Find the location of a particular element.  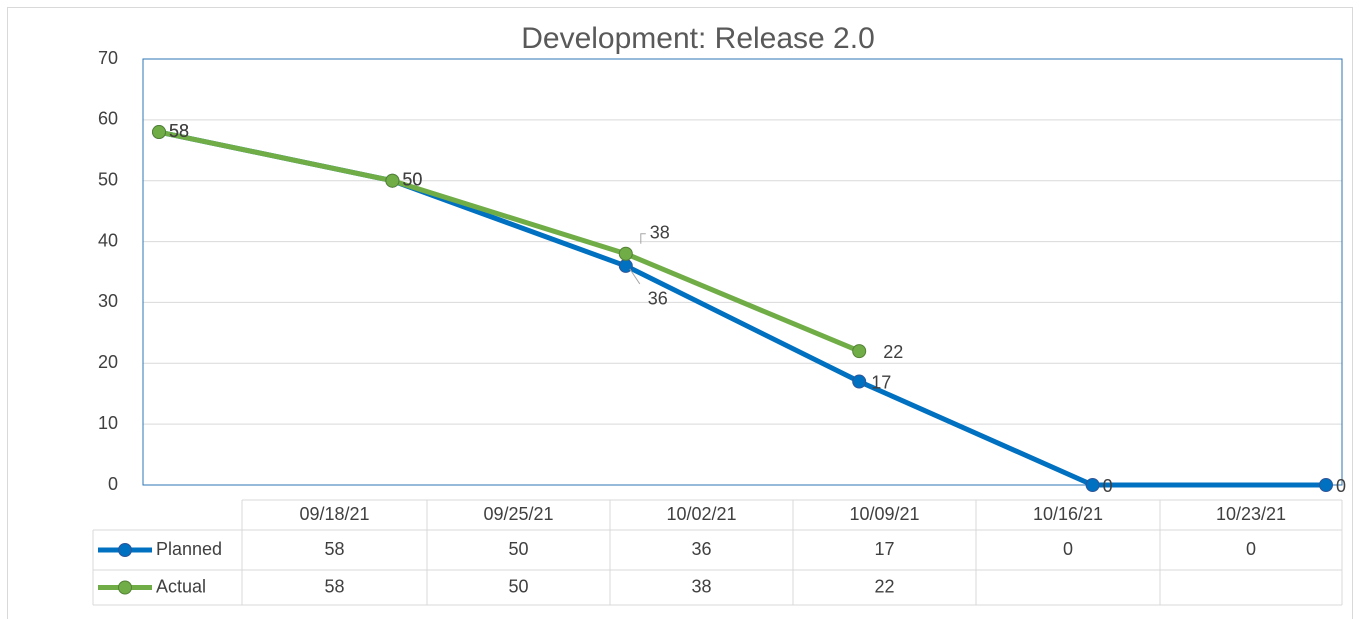

data-label: 17 is located at coordinates (881, 382).